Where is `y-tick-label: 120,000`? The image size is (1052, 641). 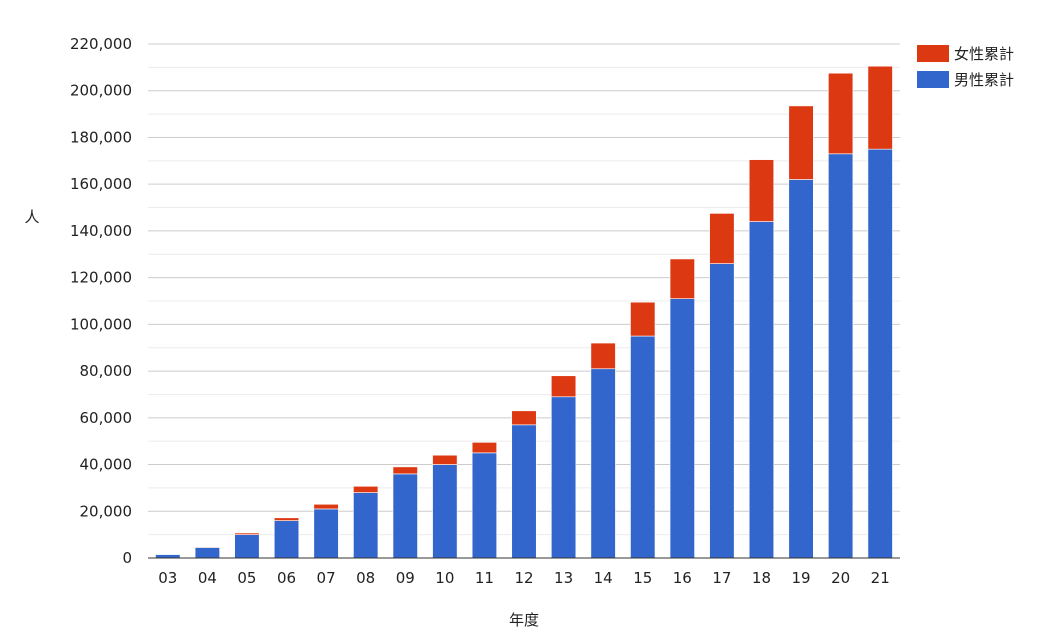
y-tick-label: 120,000 is located at coordinates (101, 278).